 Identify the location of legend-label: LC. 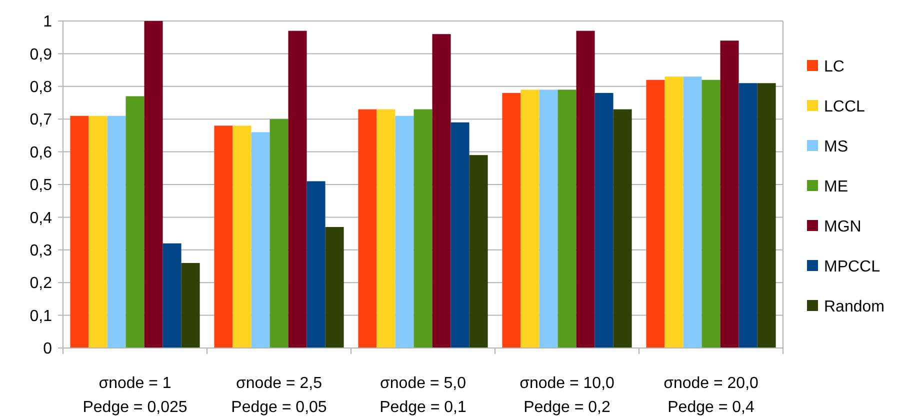
(834, 67).